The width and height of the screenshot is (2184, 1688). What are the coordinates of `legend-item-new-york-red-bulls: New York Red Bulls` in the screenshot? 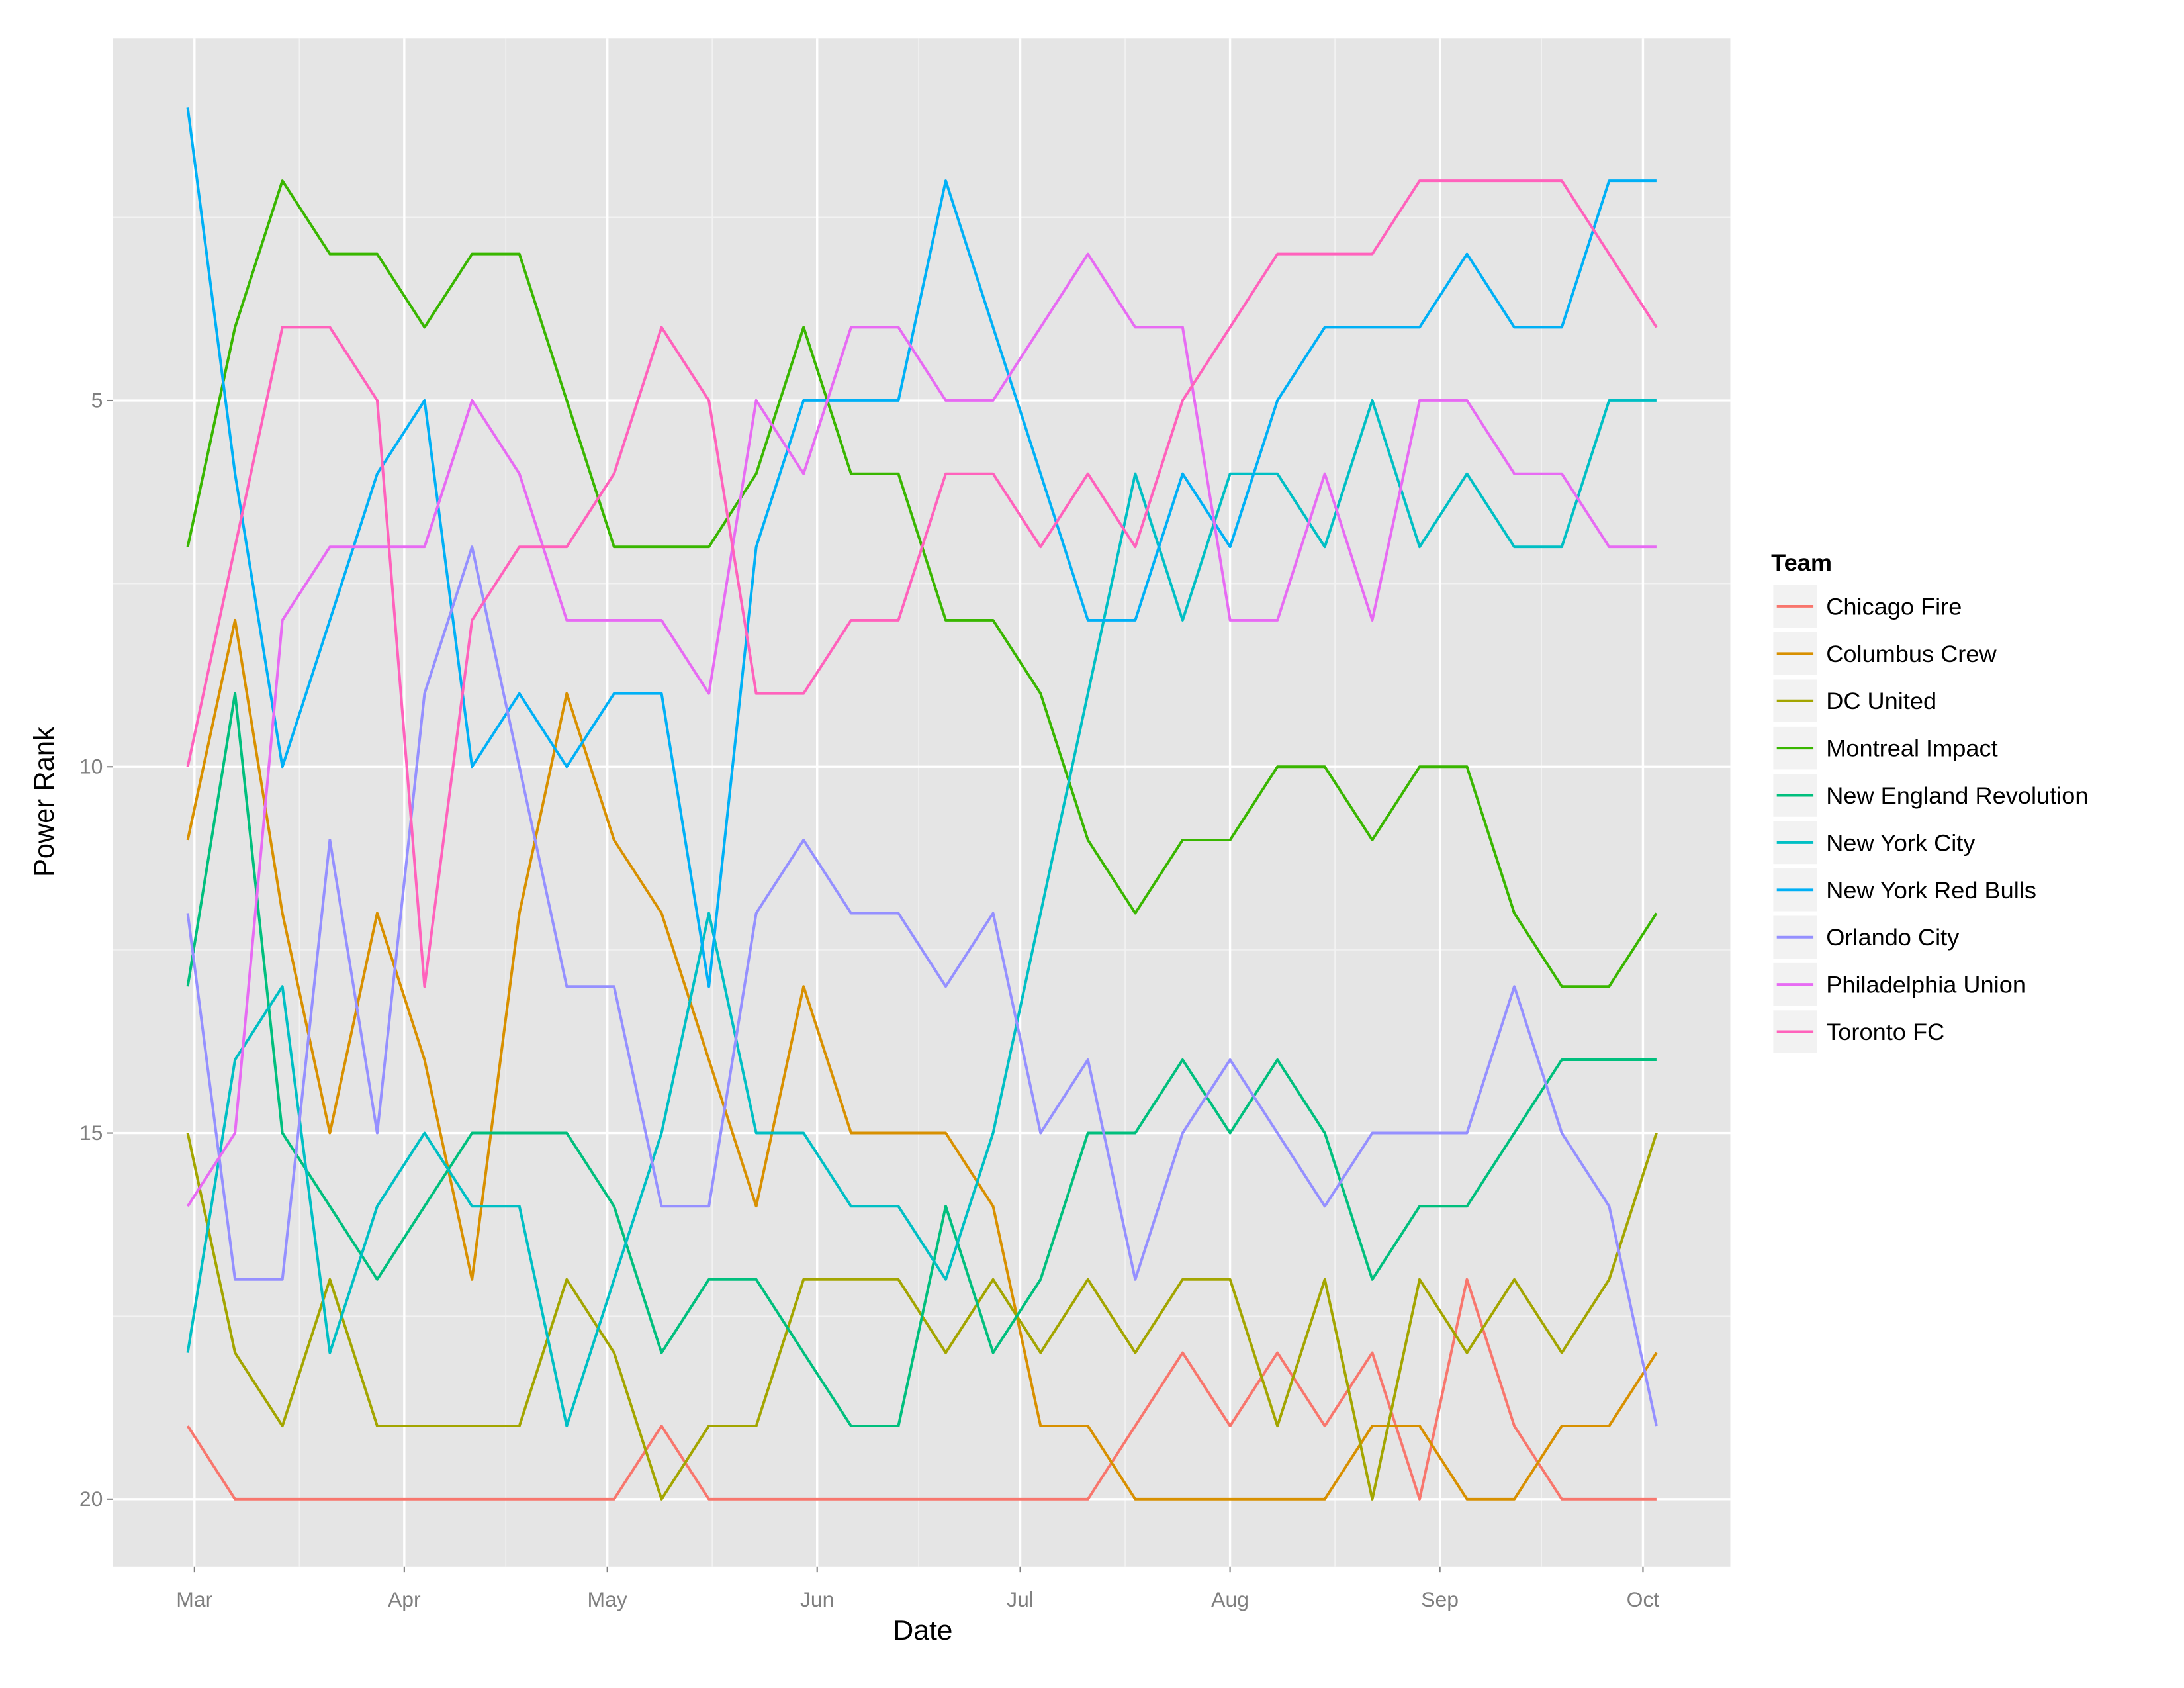 It's located at (1904, 890).